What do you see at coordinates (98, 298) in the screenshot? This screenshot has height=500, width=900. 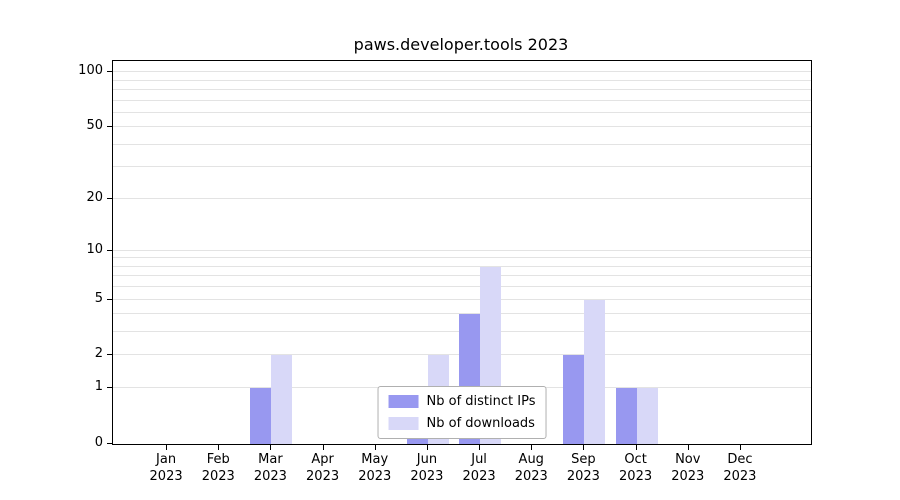 I see `y-tick-label: 5` at bounding box center [98, 298].